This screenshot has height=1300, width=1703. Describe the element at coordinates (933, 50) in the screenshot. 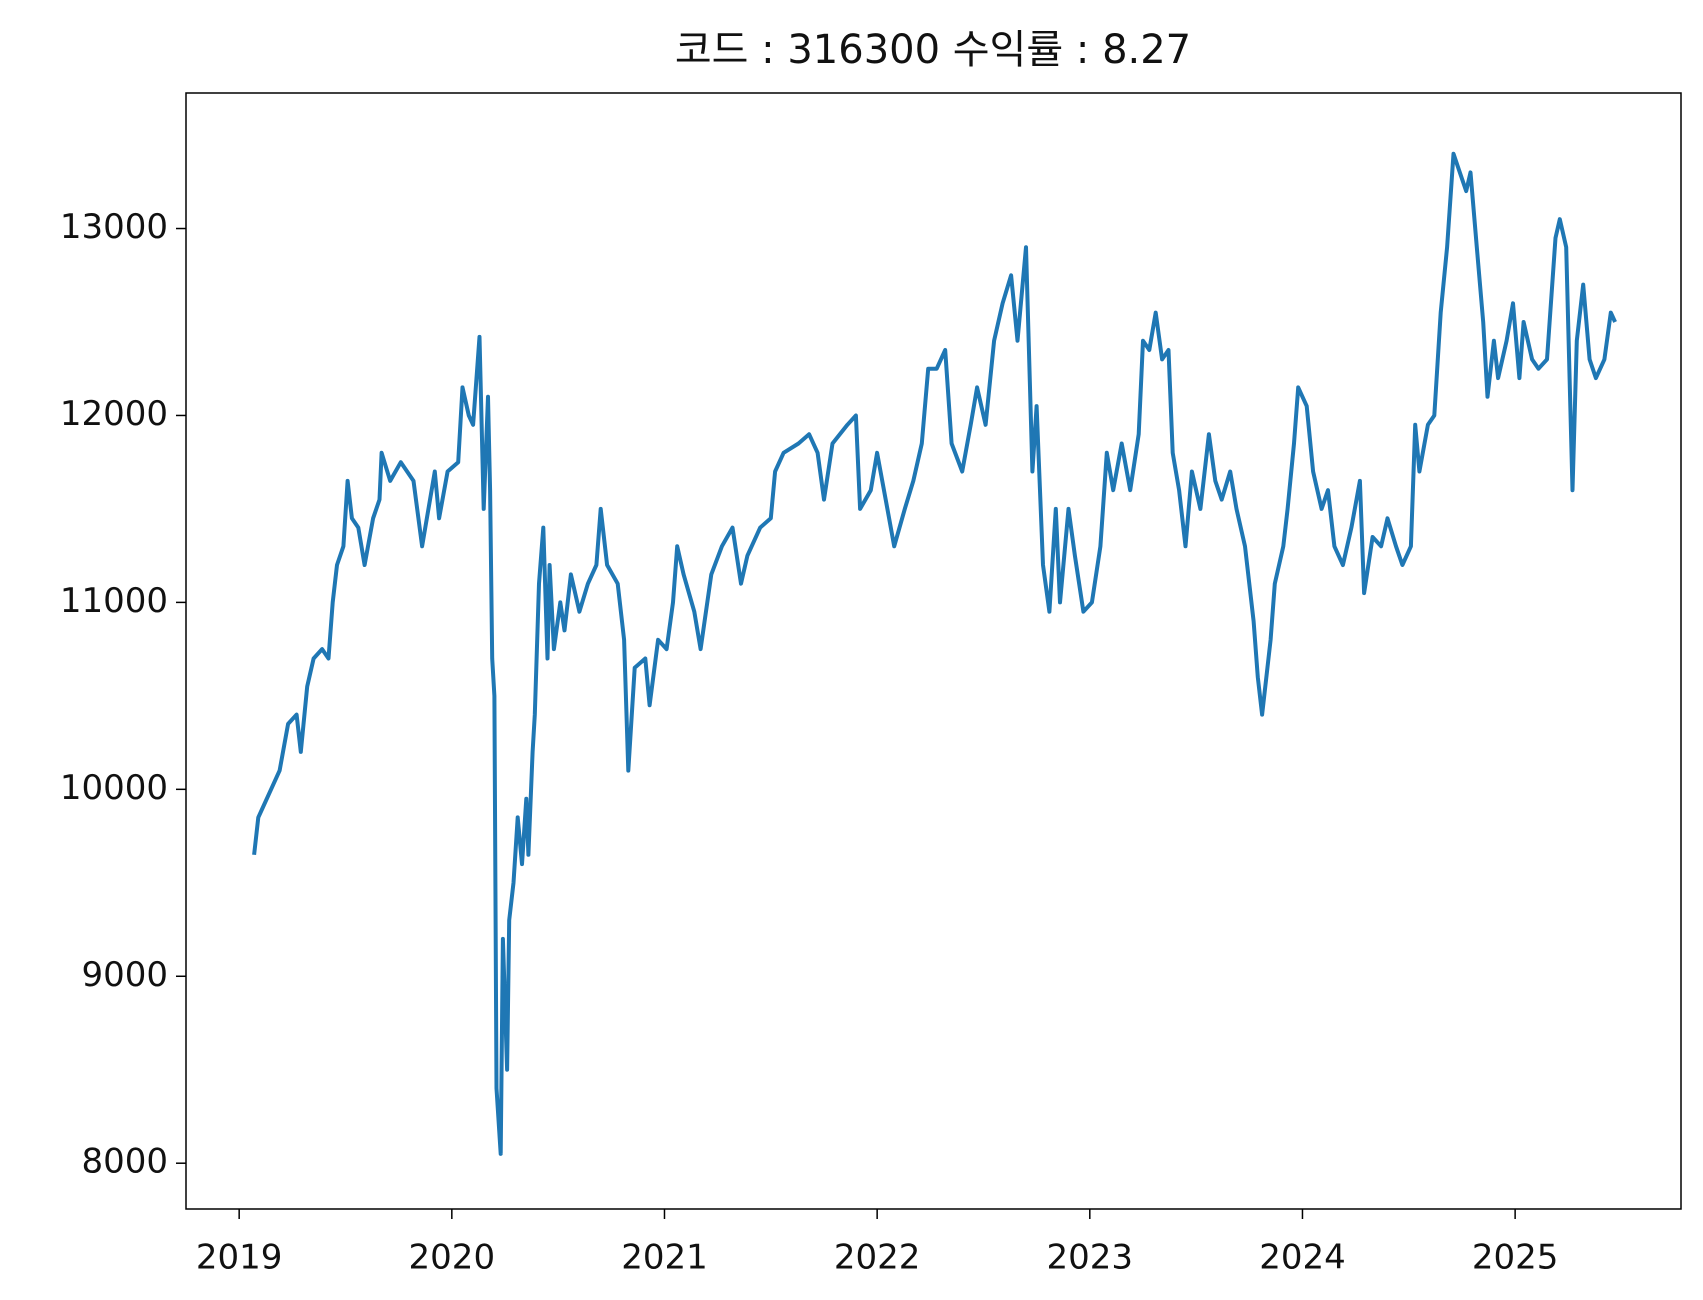

I see `chart-title: 코드 : 316300 수익률 : 8.27` at that location.